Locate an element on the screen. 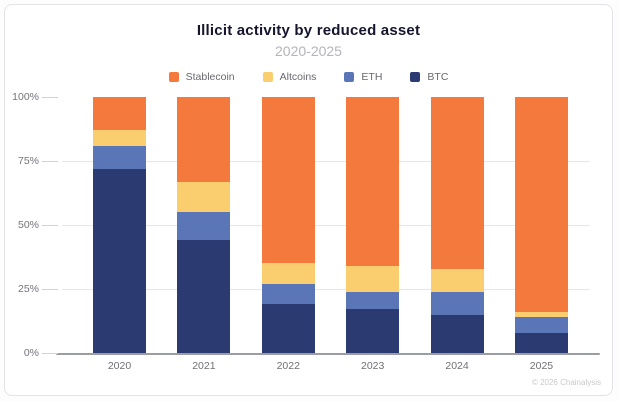 The height and width of the screenshot is (402, 619). bar-segment-2025-btc is located at coordinates (541, 342).